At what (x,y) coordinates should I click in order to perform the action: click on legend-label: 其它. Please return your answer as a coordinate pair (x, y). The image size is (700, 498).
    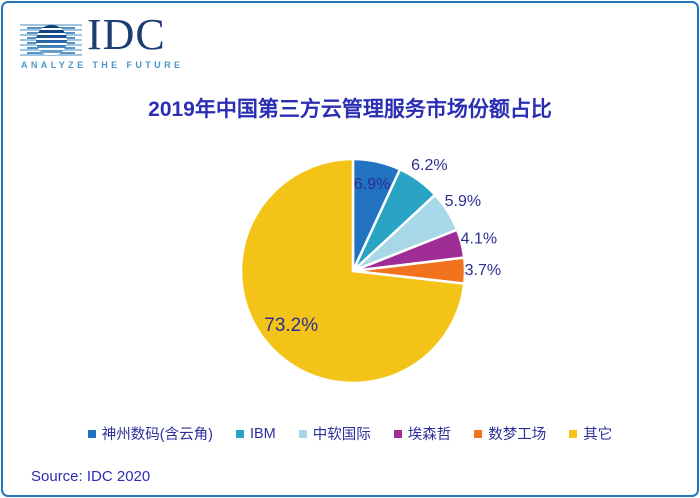
    Looking at the image, I should click on (598, 435).